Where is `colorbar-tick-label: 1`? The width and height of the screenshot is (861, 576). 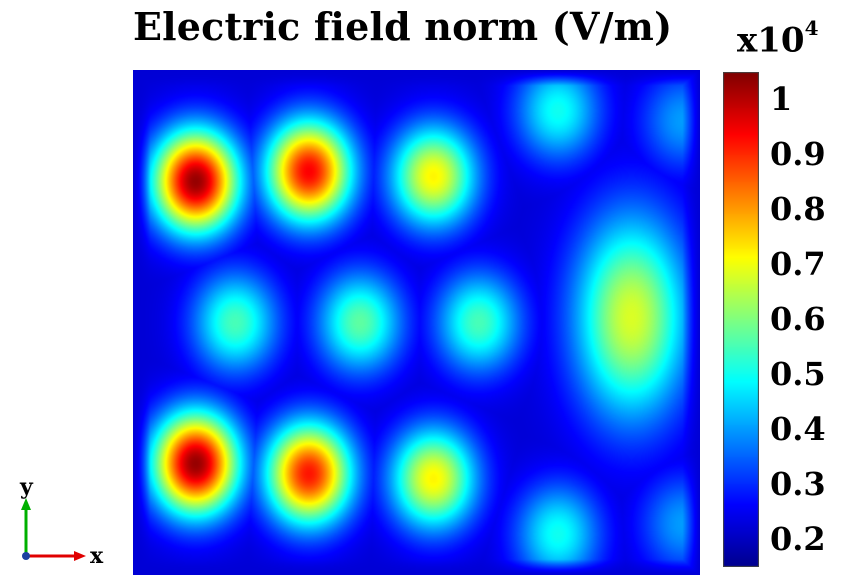
colorbar-tick-label: 1 is located at coordinates (781, 99).